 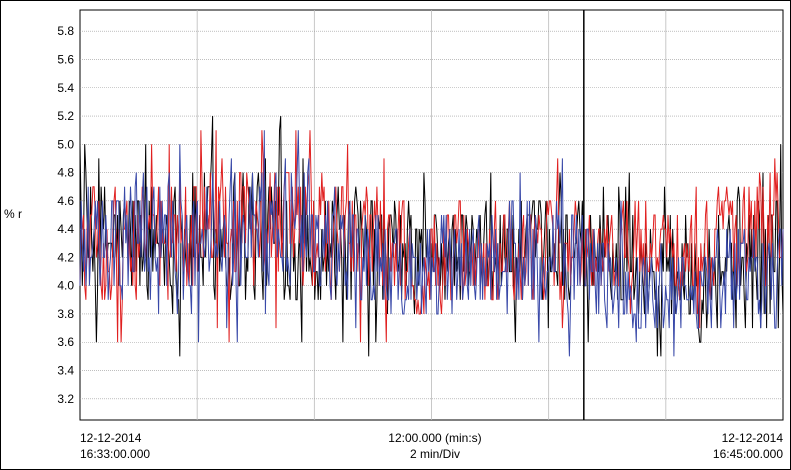 I want to click on y-tick-label: 4.4, so click(x=65, y=229).